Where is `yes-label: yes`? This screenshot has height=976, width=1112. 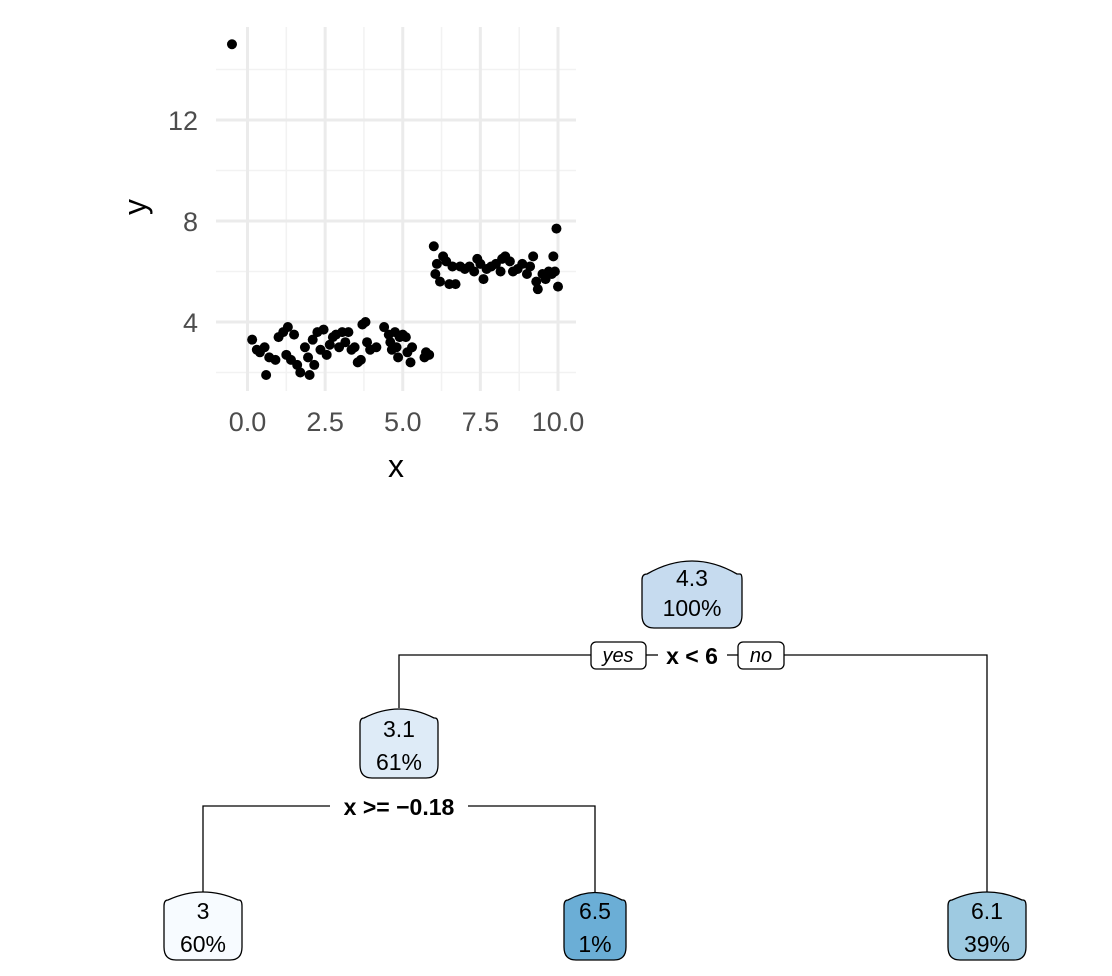 yes-label: yes is located at coordinates (616, 656).